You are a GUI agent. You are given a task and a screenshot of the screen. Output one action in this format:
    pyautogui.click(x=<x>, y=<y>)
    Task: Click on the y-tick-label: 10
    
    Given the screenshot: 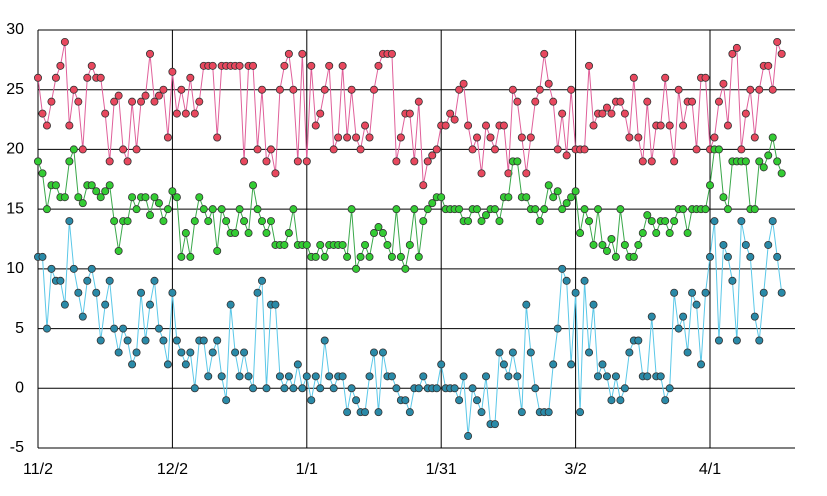 What is the action you would take?
    pyautogui.click(x=15, y=268)
    